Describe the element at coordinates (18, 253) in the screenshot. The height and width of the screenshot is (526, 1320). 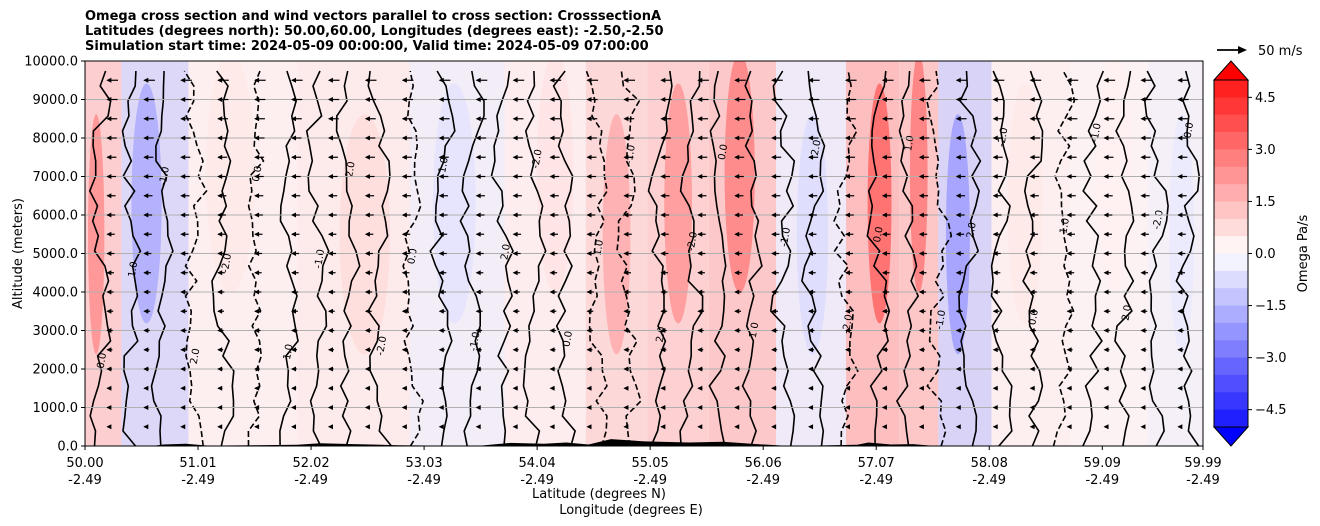
I see `y-axis-label: Altitude (meters)` at that location.